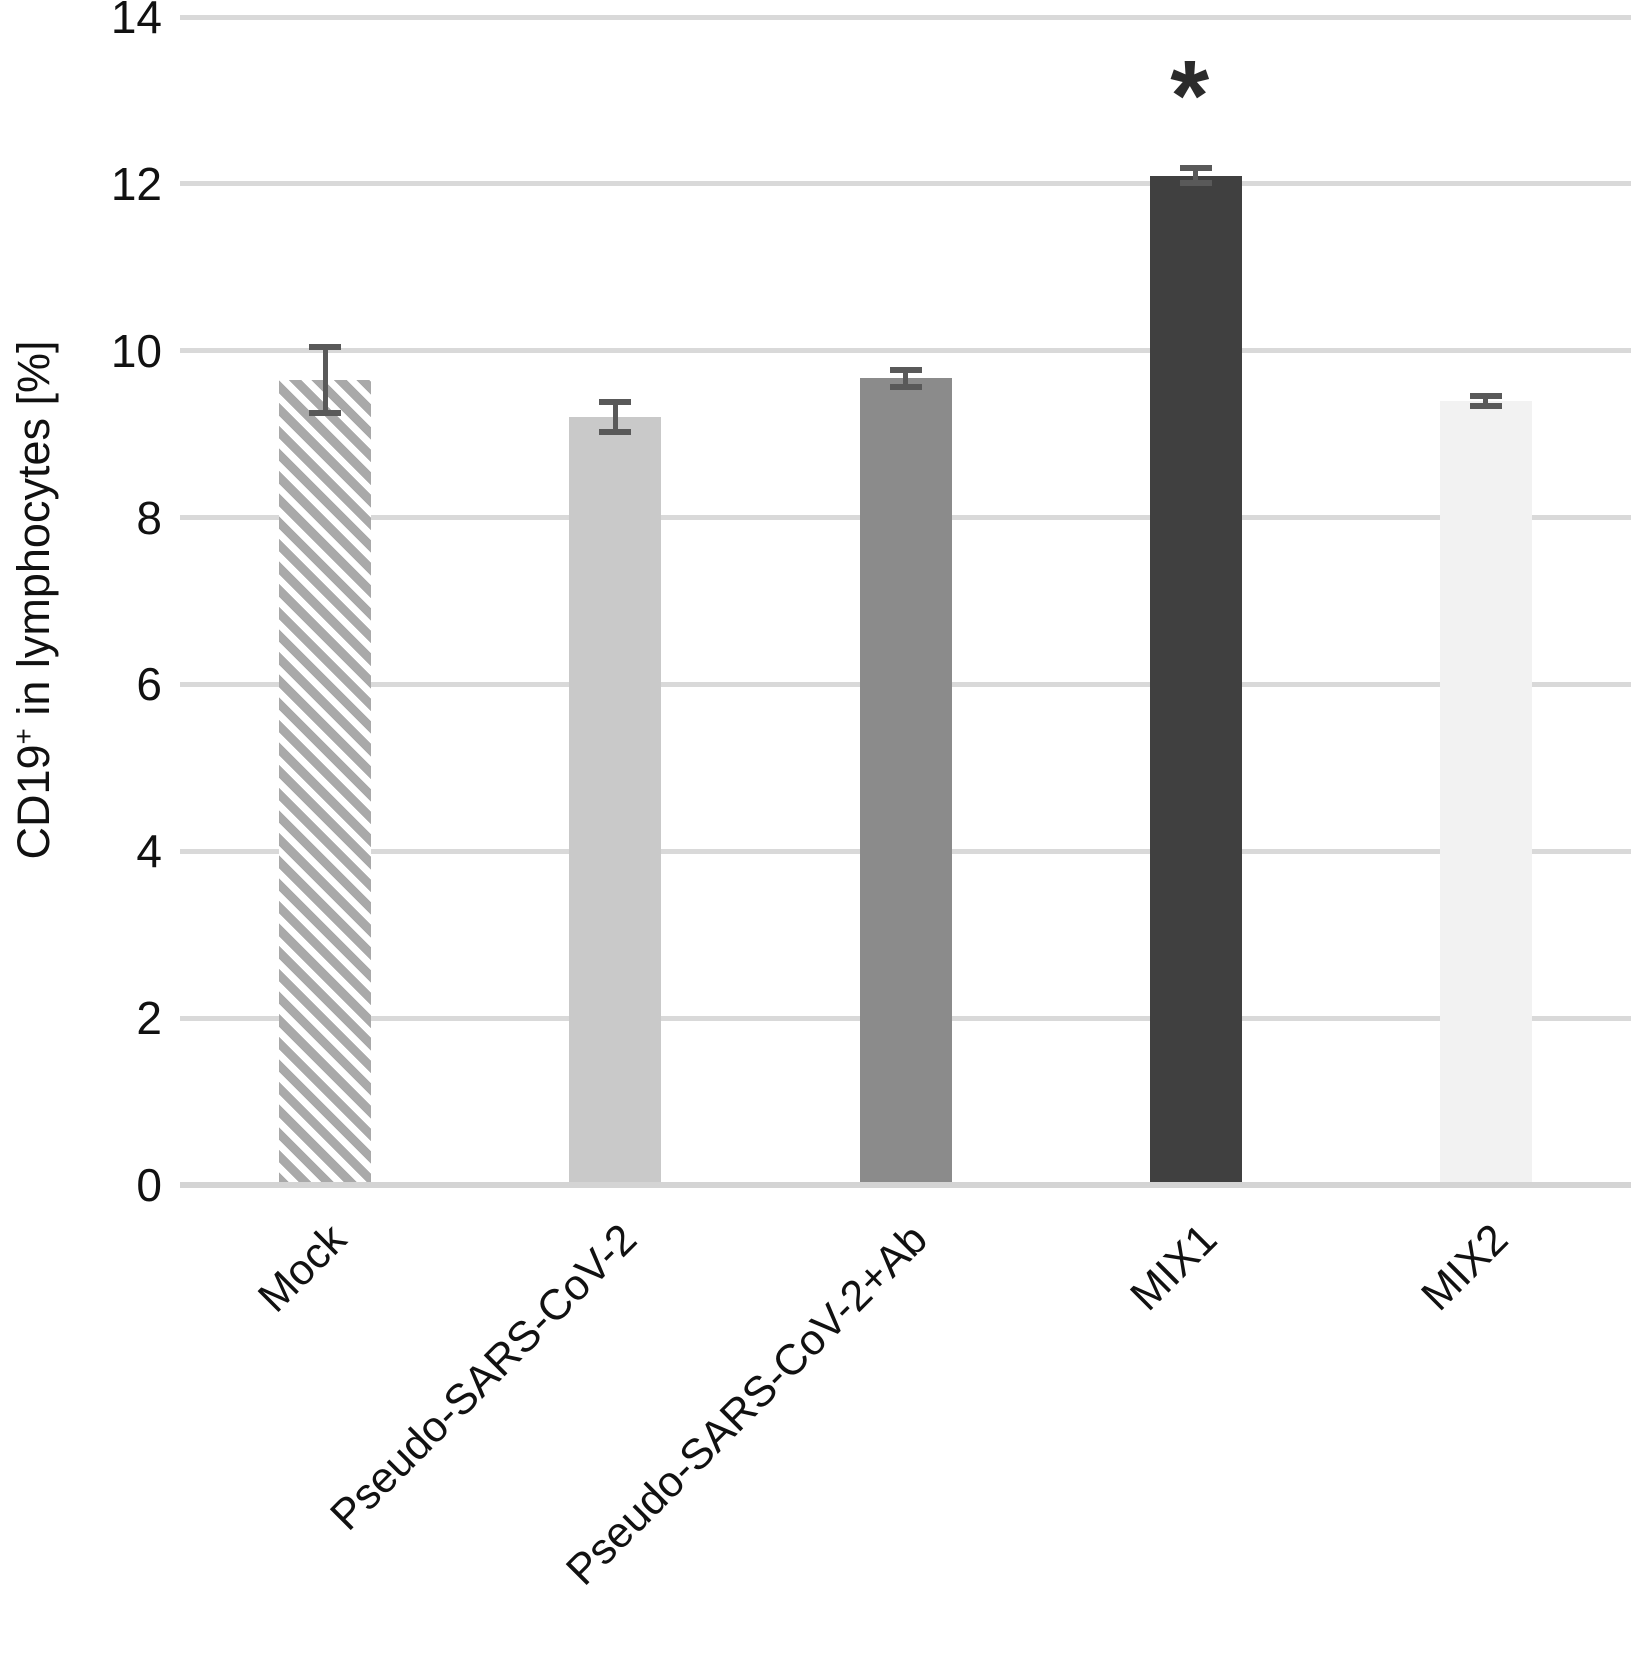  What do you see at coordinates (325, 782) in the screenshot?
I see `bar-mock` at bounding box center [325, 782].